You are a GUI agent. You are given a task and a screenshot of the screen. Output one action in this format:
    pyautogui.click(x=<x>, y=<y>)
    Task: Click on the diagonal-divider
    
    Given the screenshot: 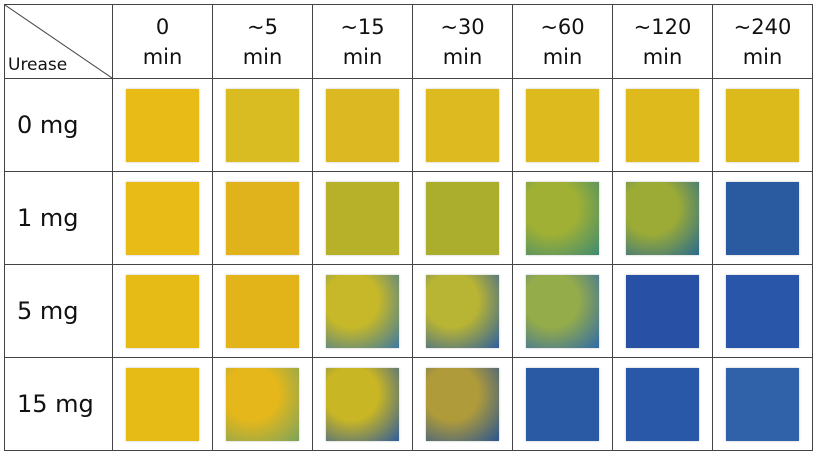 What is the action you would take?
    pyautogui.click(x=58, y=41)
    